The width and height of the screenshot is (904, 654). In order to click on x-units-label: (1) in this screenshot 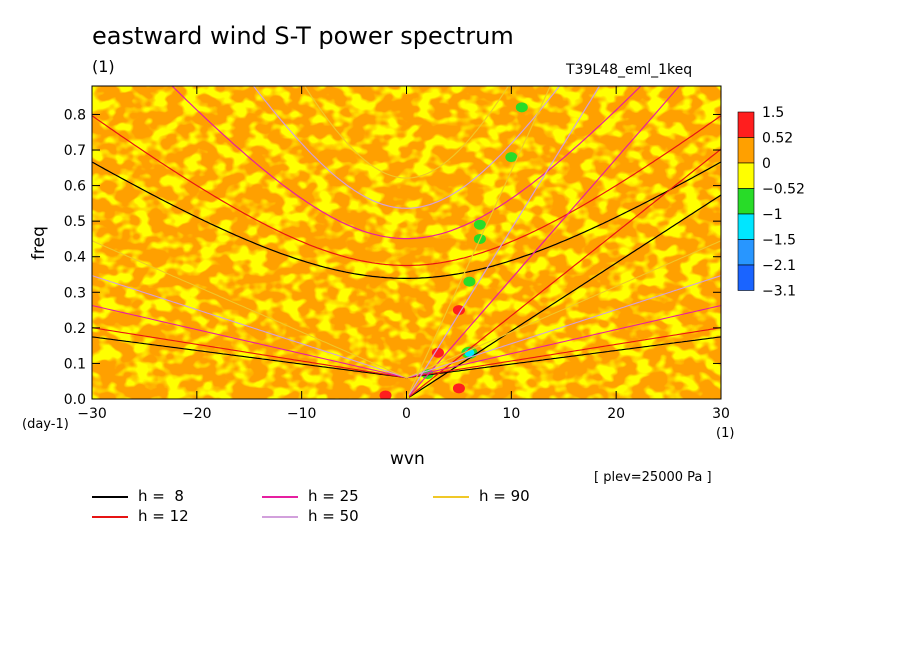, I will do `click(725, 433)`.